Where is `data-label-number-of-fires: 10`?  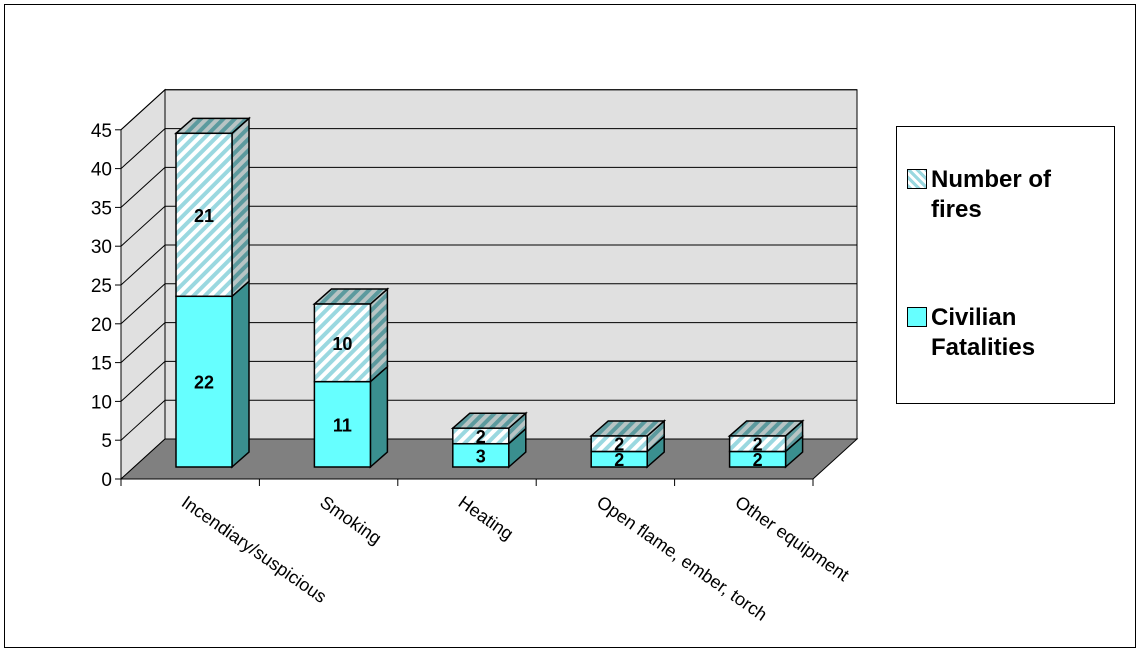 data-label-number-of-fires: 10 is located at coordinates (342, 344).